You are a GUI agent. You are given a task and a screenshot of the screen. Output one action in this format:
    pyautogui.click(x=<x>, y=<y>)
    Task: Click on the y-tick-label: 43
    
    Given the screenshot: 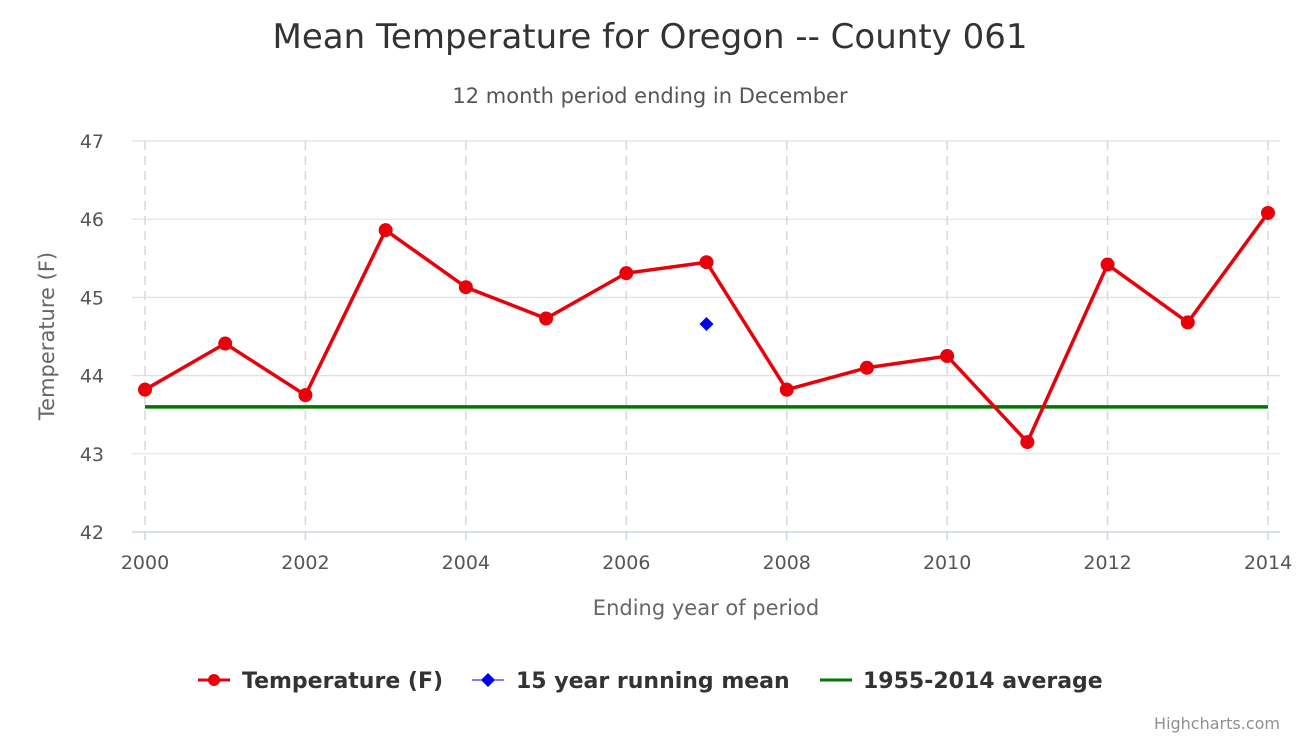 What is the action you would take?
    pyautogui.click(x=92, y=455)
    